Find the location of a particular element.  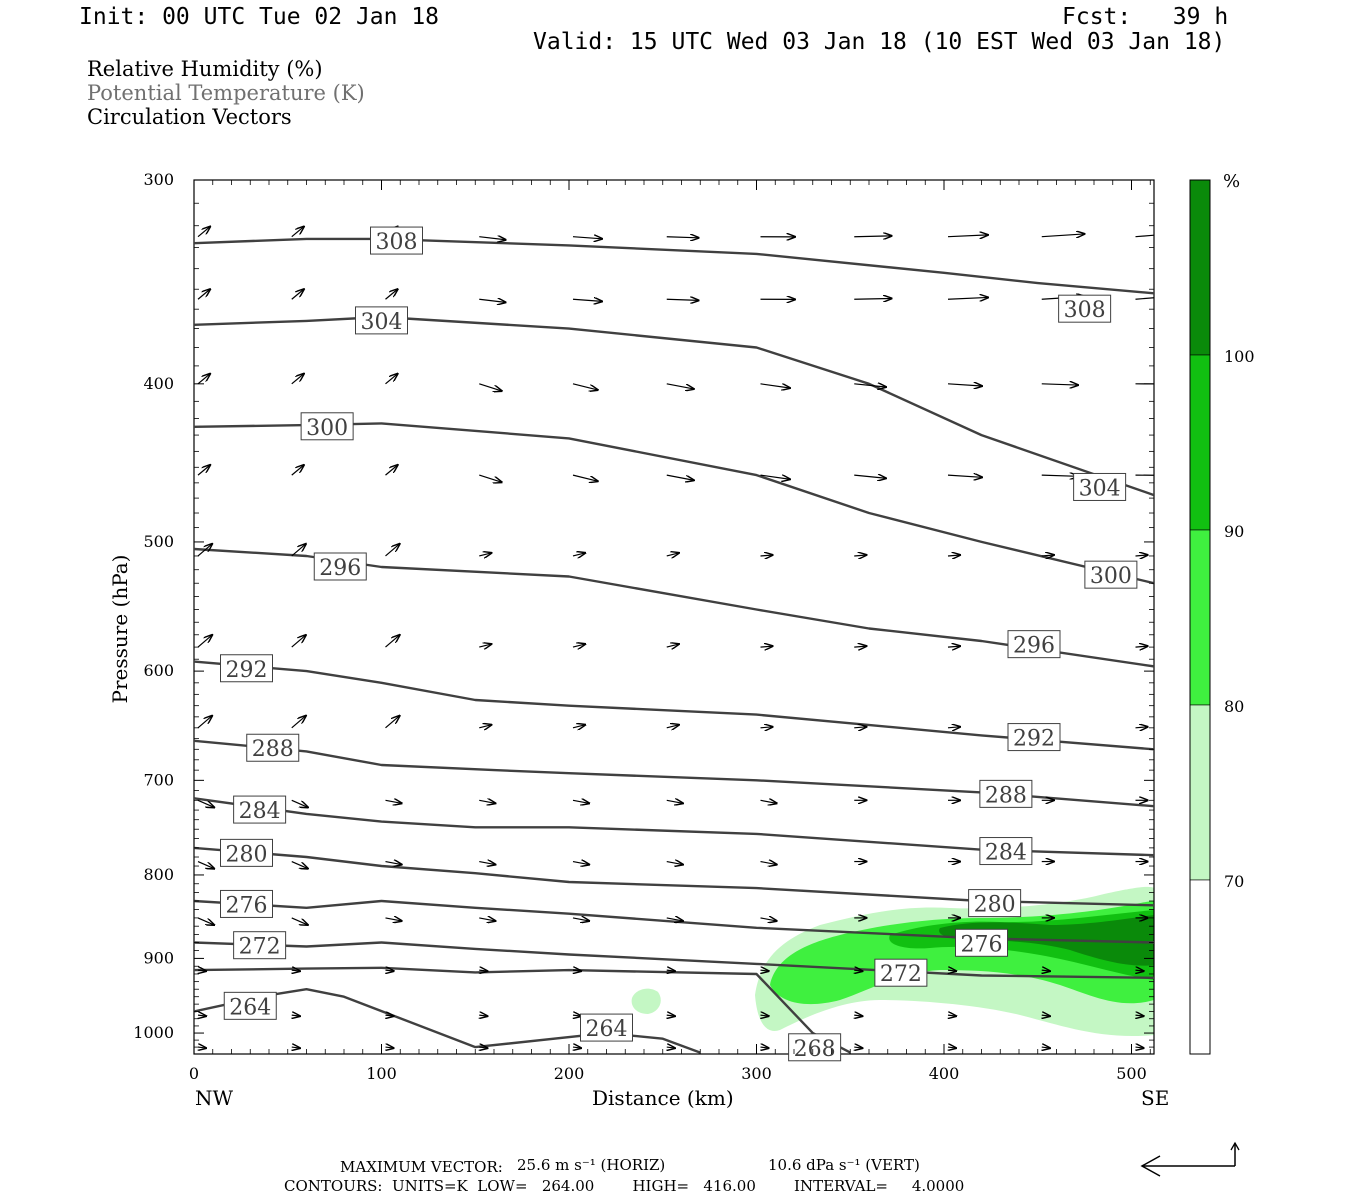

max-vector-label: MAXIMUM VECTOR: is located at coordinates (421, 1167).